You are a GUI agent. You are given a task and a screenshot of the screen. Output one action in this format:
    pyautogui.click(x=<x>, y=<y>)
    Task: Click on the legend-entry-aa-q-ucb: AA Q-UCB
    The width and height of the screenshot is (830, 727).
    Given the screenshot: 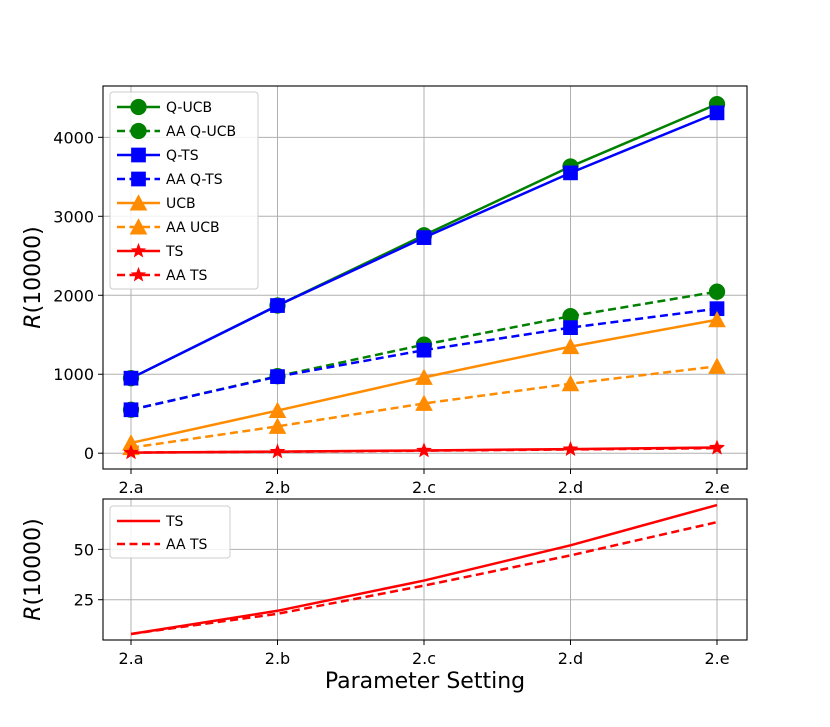 What is the action you would take?
    pyautogui.click(x=176, y=131)
    